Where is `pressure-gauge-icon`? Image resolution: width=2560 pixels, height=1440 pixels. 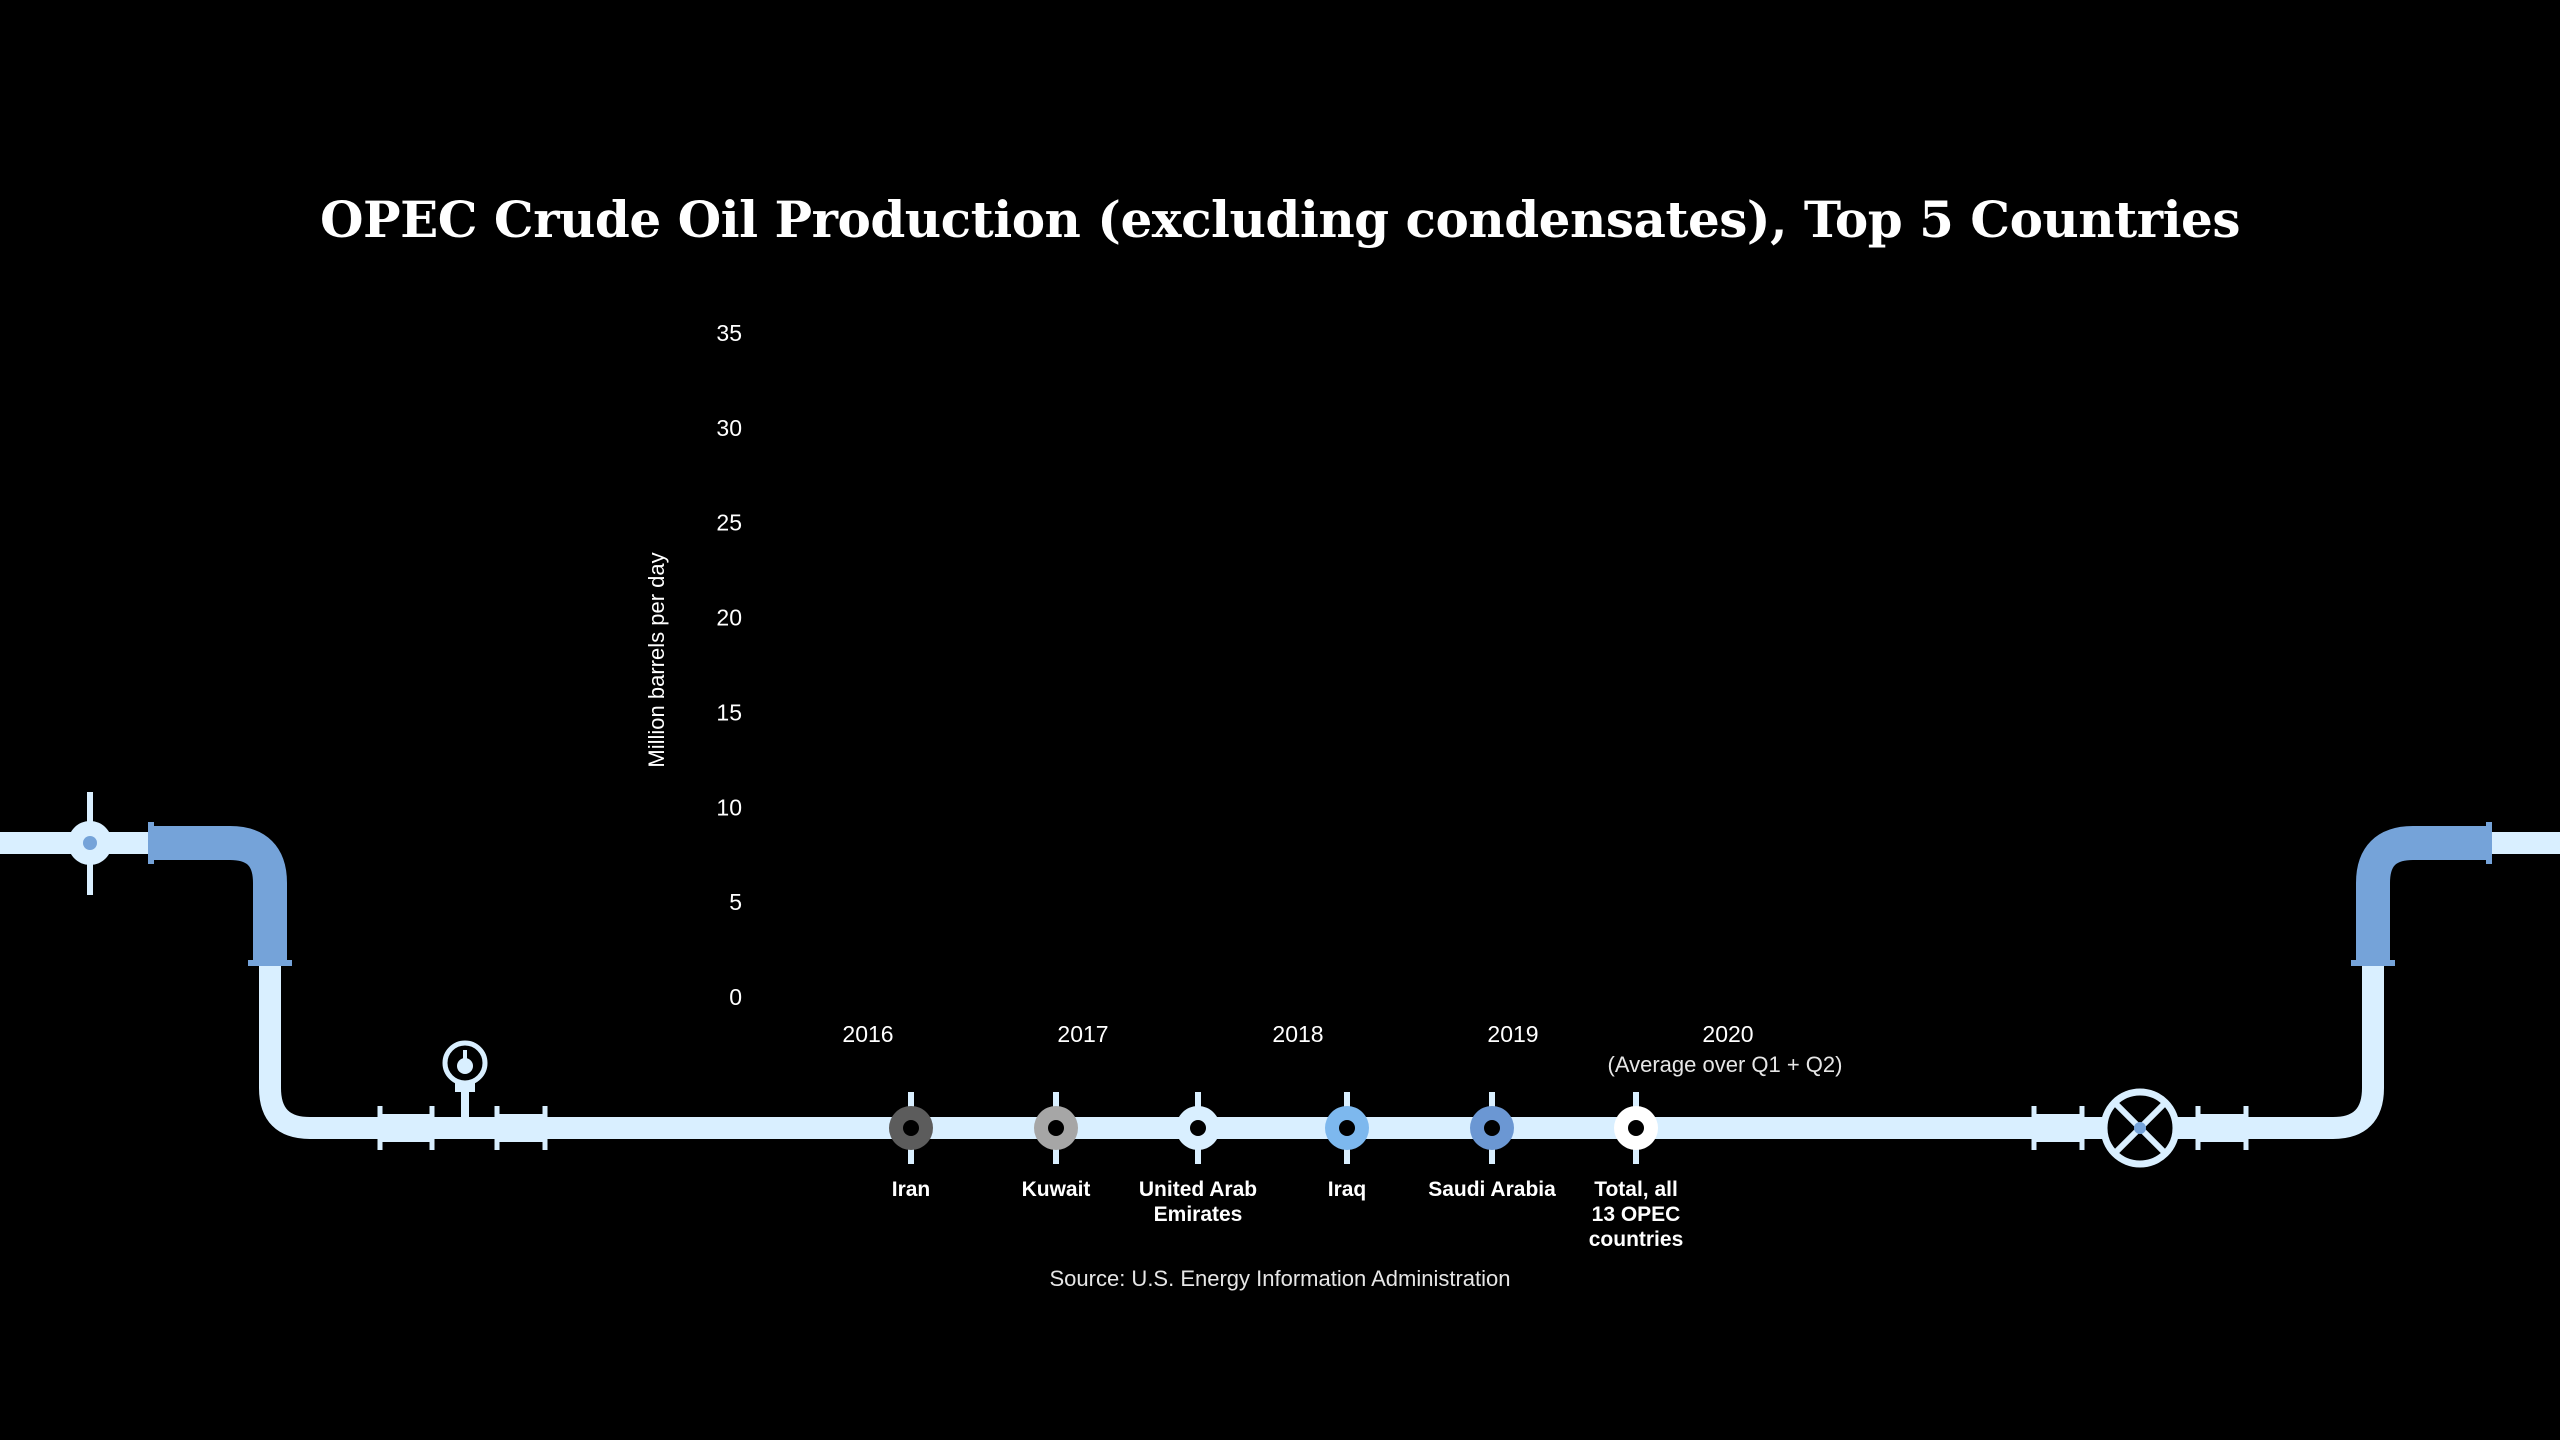 pressure-gauge-icon is located at coordinates (465, 1063).